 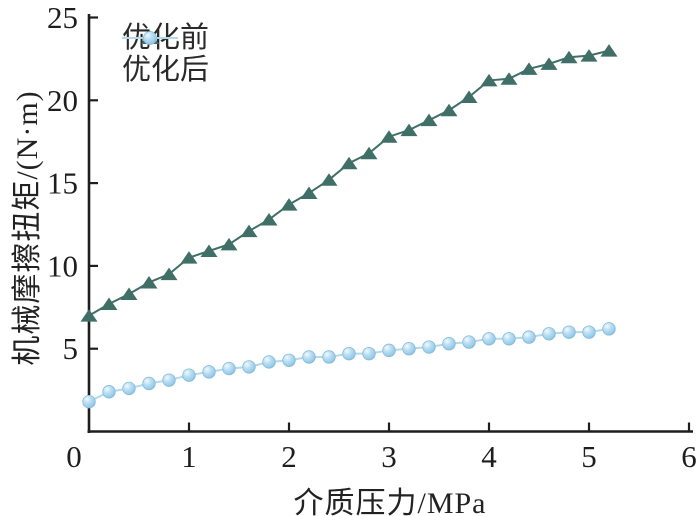 What do you see at coordinates (689, 456) in the screenshot?
I see `x-tick-label: 6` at bounding box center [689, 456].